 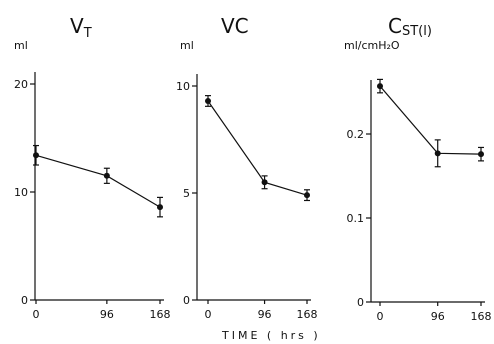 What do you see at coordinates (372, 45) in the screenshot?
I see `y-axis-label: ml/cmH₂O` at bounding box center [372, 45].